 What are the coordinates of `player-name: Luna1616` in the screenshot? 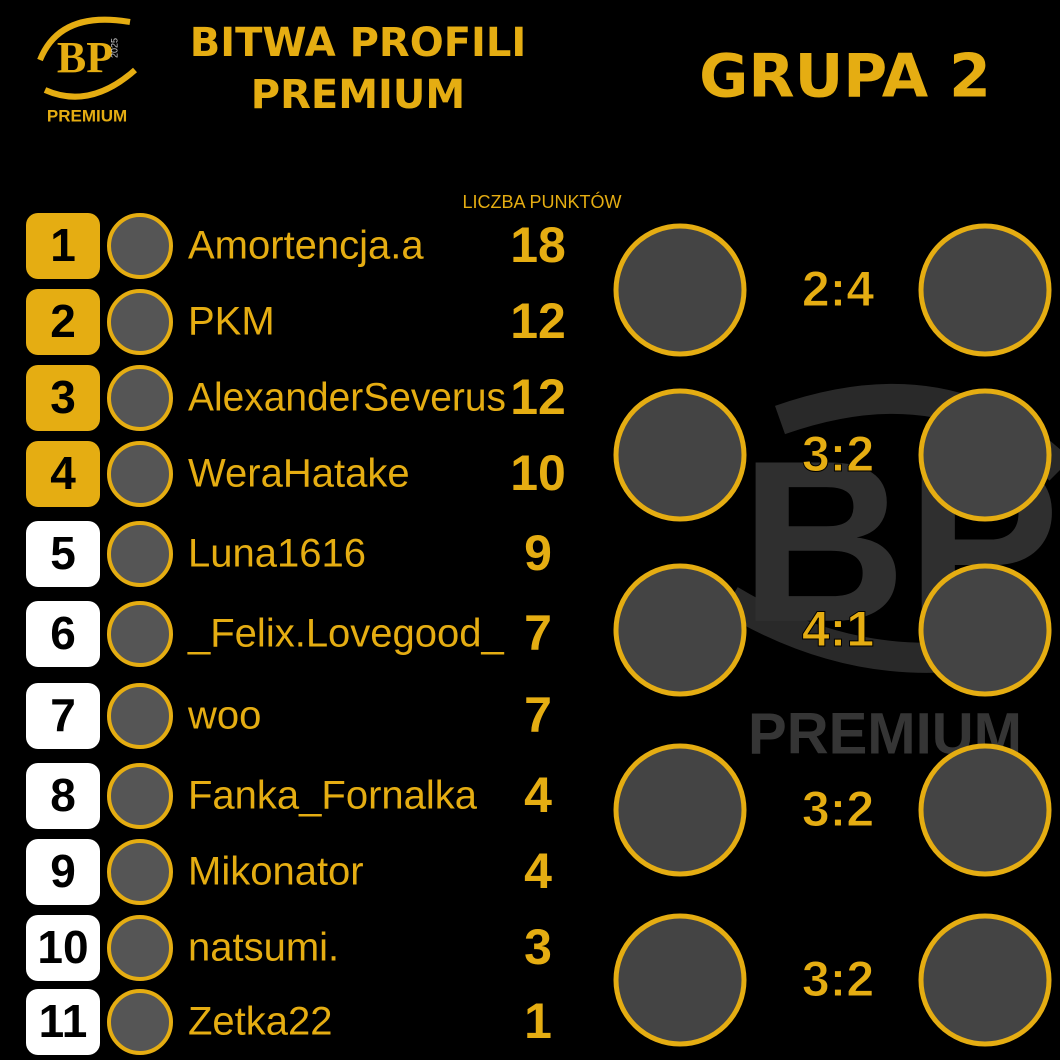 It's located at (277, 554).